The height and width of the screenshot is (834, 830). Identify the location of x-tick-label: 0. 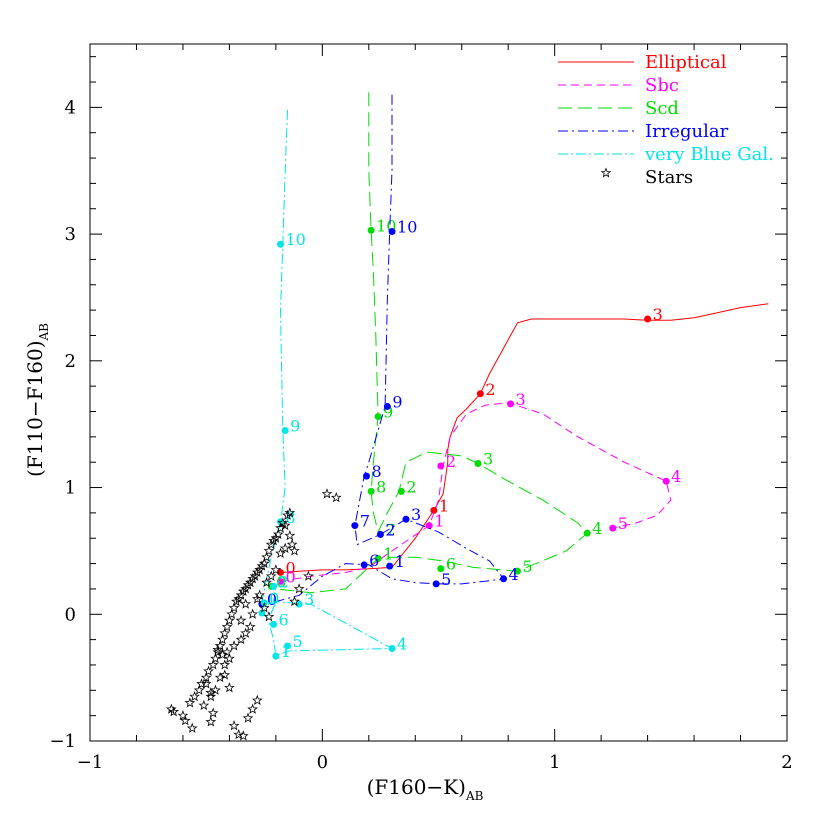
(322, 762).